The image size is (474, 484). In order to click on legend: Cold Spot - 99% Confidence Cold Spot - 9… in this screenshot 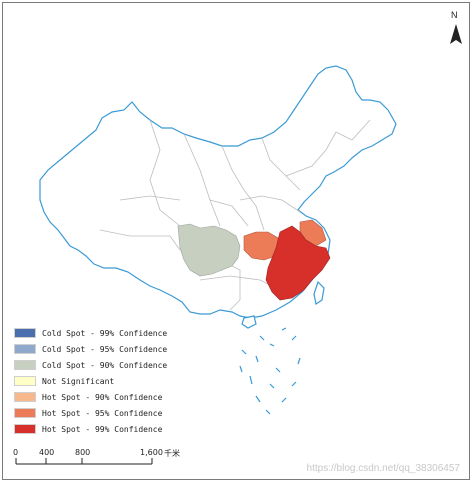, I will do `click(104, 381)`.